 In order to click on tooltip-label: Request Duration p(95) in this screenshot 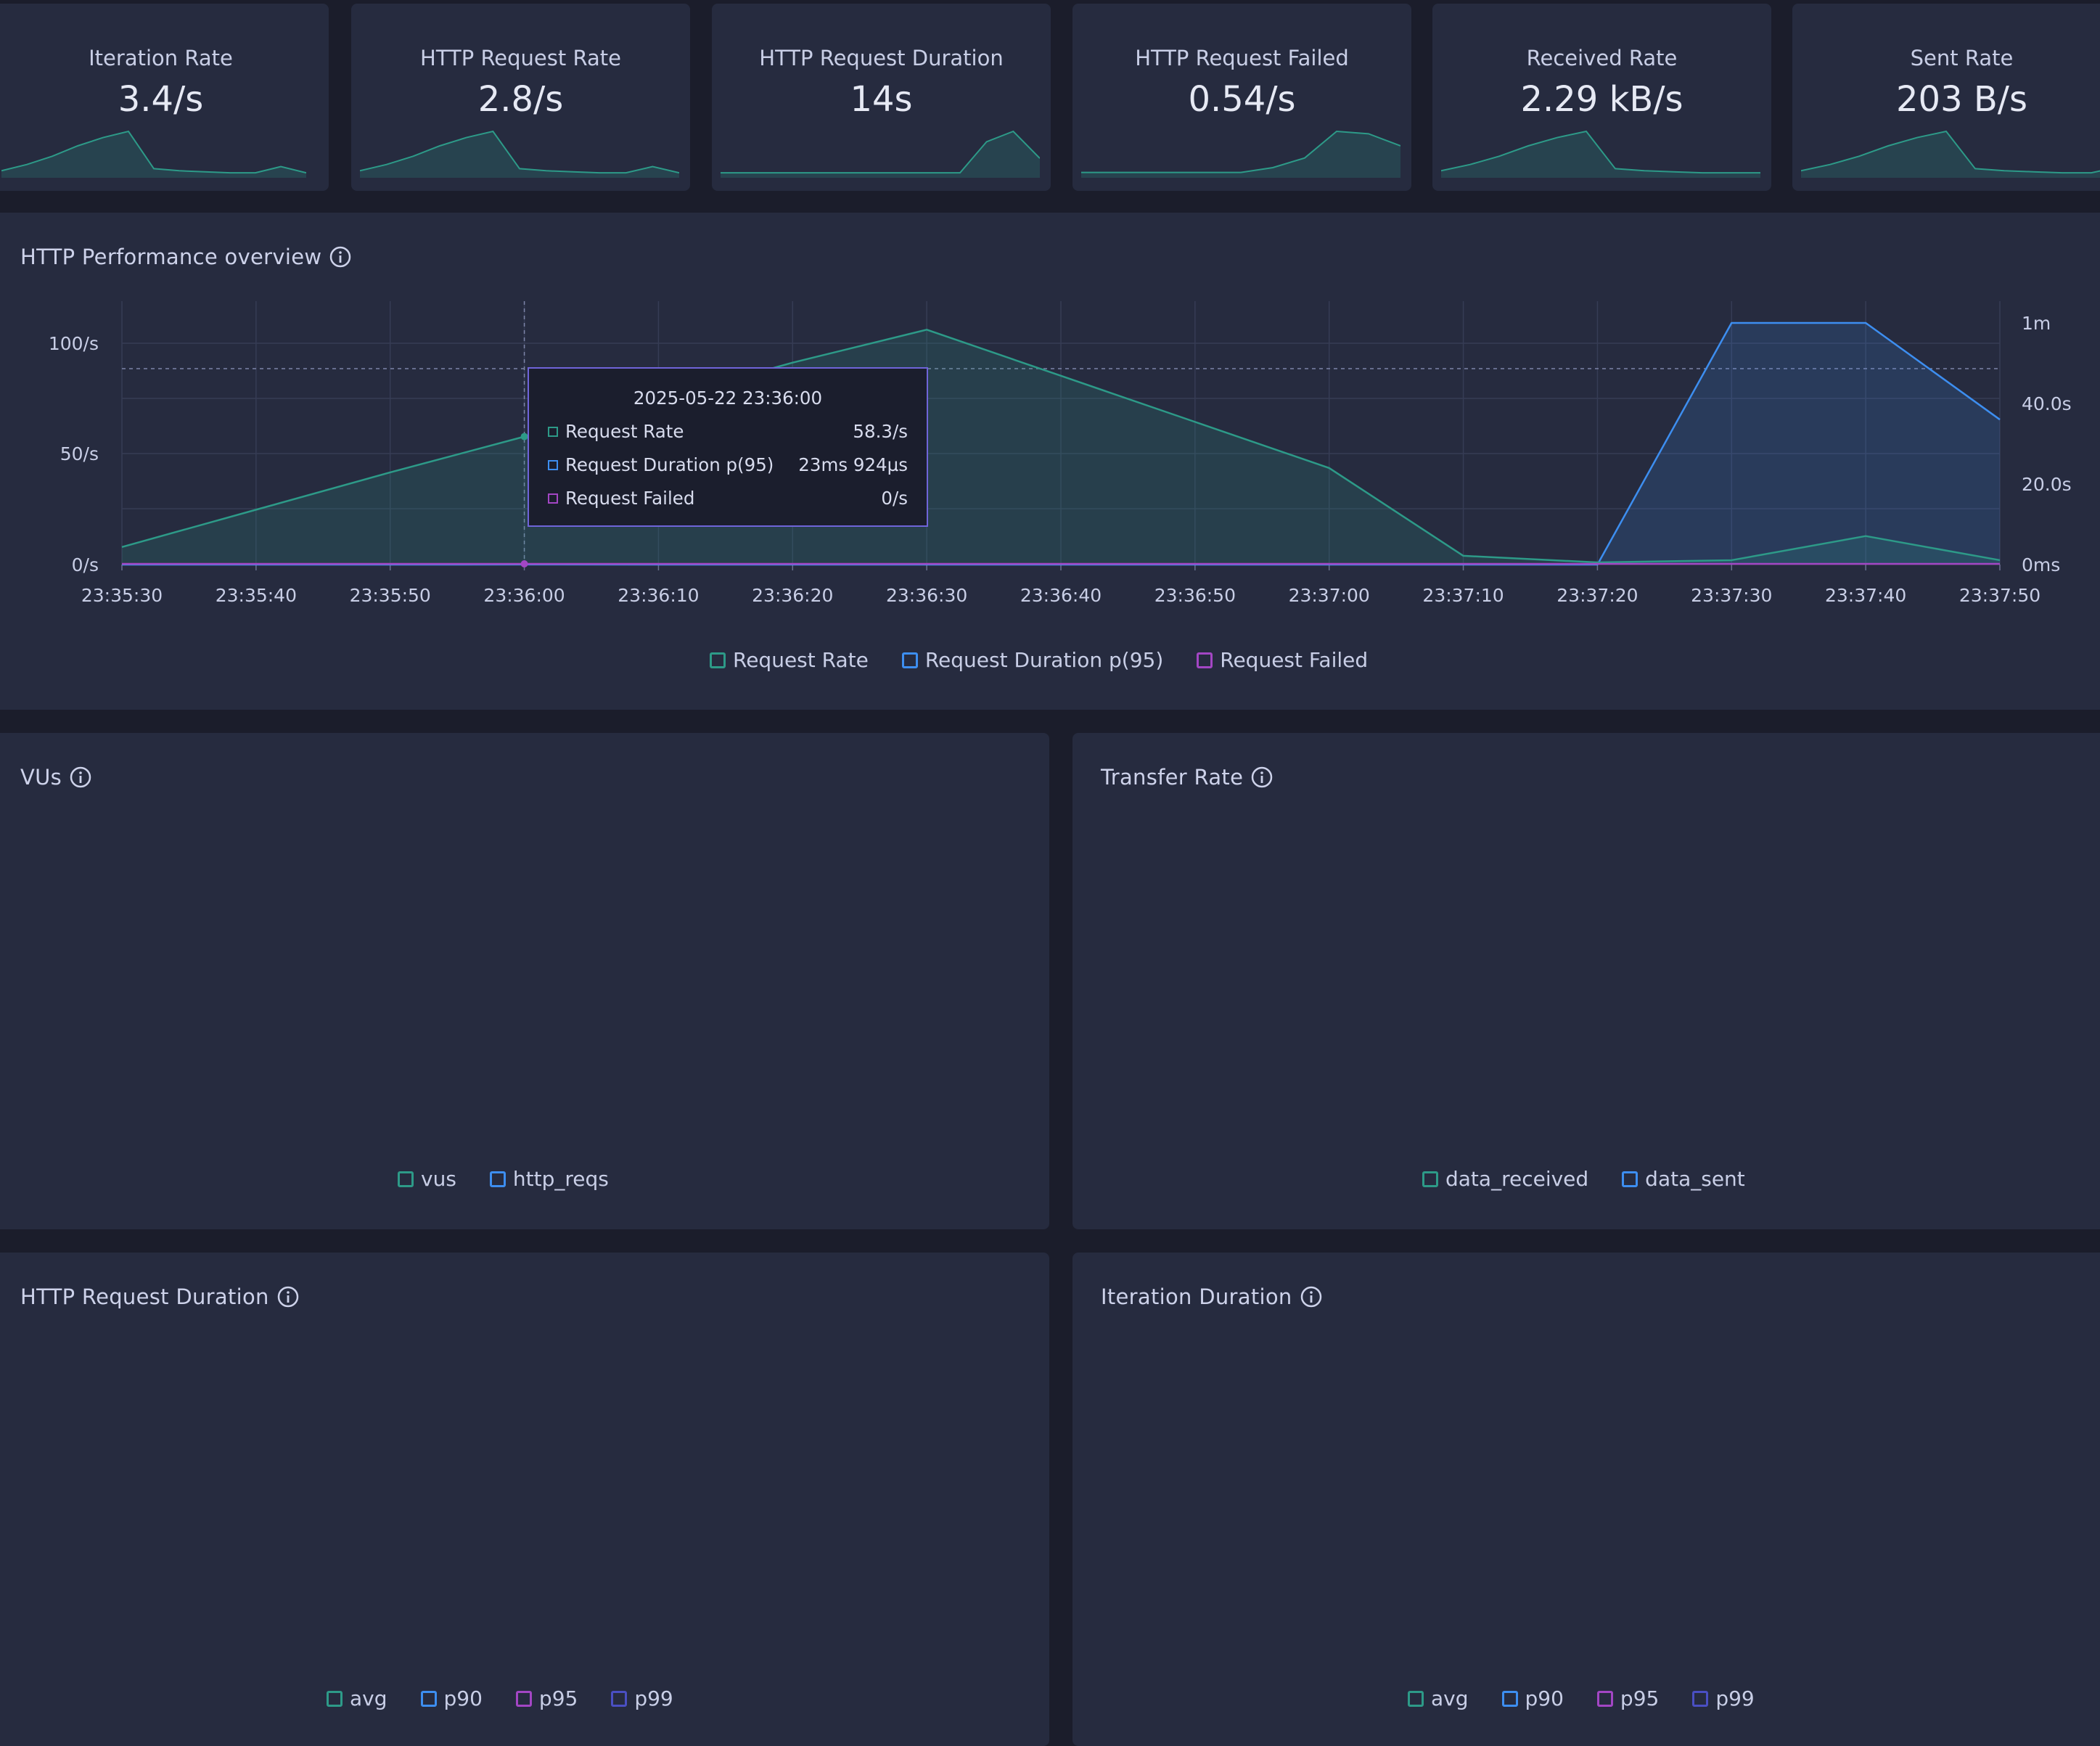, I will do `click(669, 464)`.